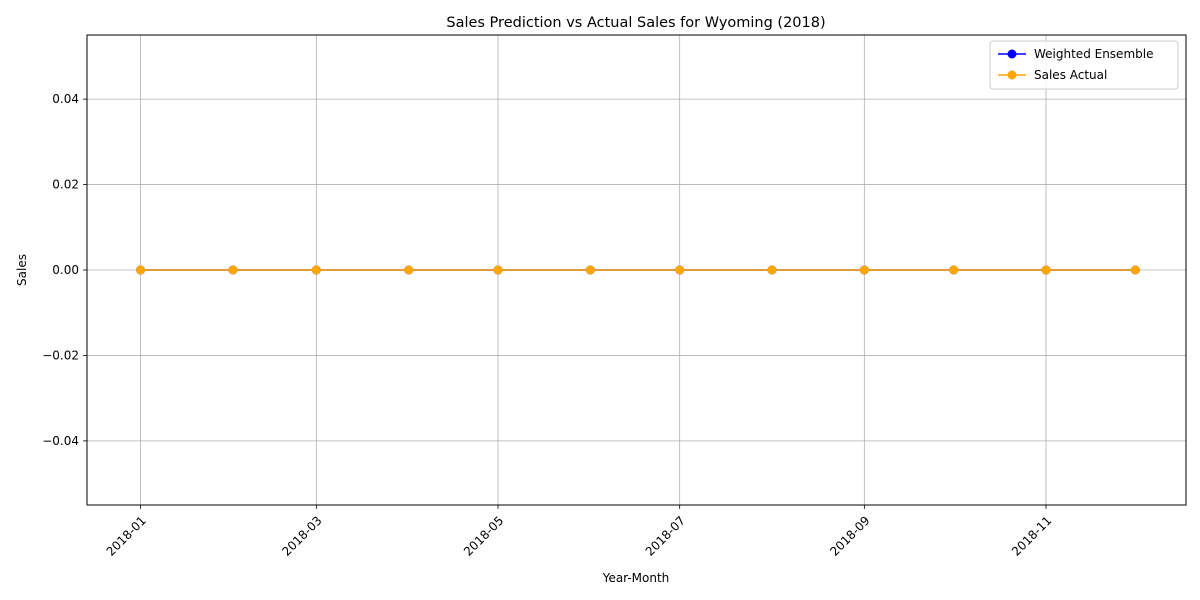 This screenshot has height=600, width=1200. What do you see at coordinates (65, 185) in the screenshot?
I see `y-tick-label: 0.02` at bounding box center [65, 185].